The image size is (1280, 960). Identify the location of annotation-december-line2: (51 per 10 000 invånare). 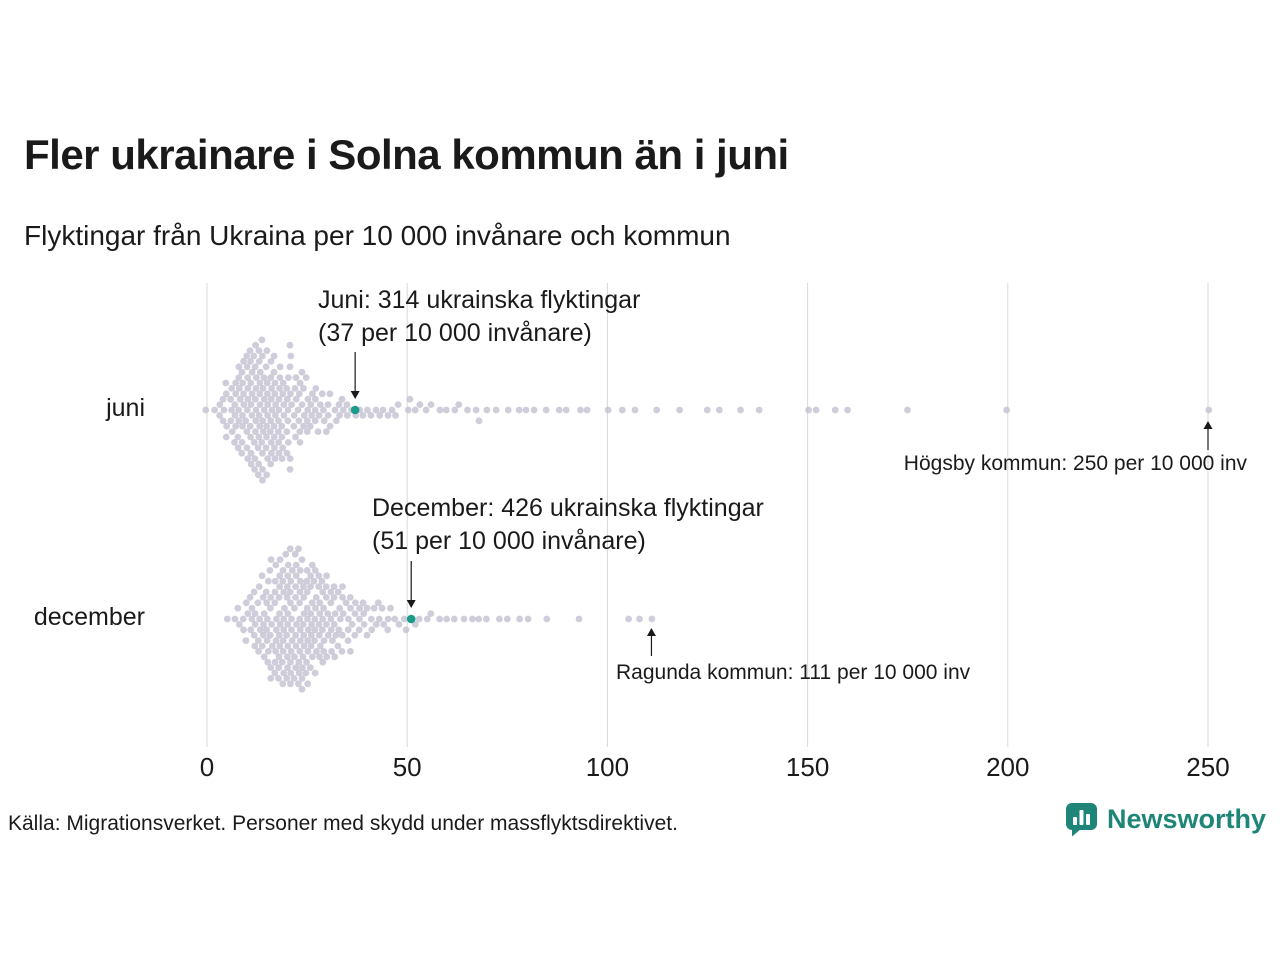
(509, 541).